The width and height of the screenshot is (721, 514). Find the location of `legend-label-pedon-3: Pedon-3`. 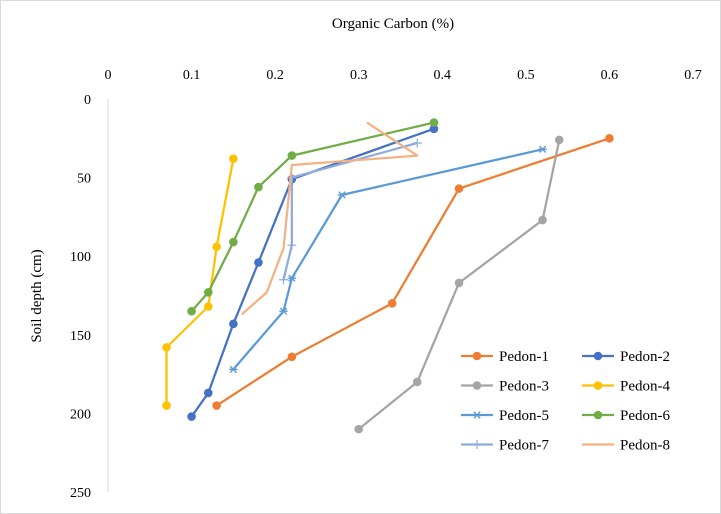

legend-label-pedon-3: Pedon-3 is located at coordinates (524, 387).